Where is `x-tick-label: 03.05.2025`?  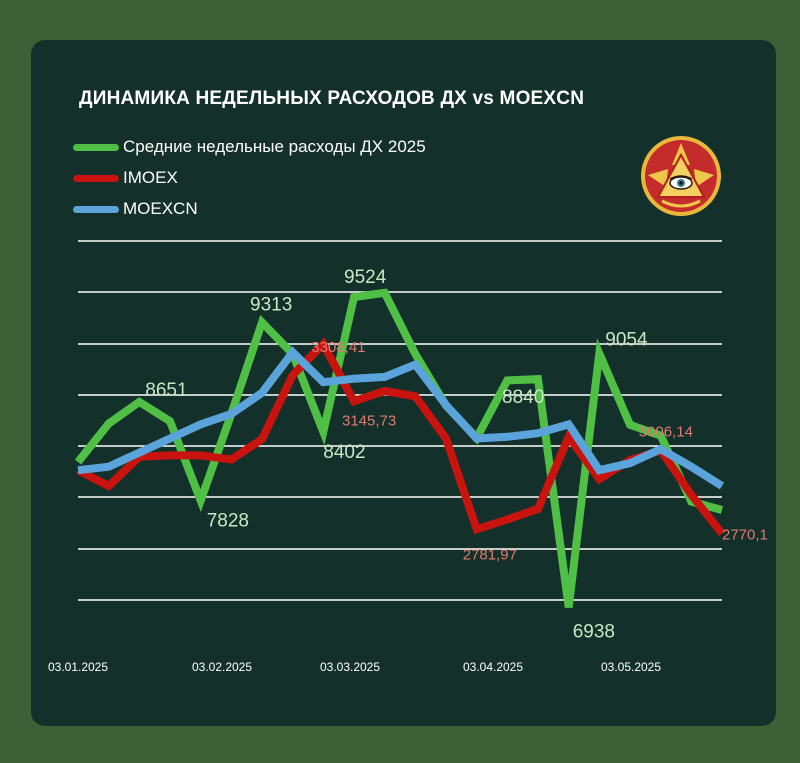
x-tick-label: 03.05.2025 is located at coordinates (631, 667).